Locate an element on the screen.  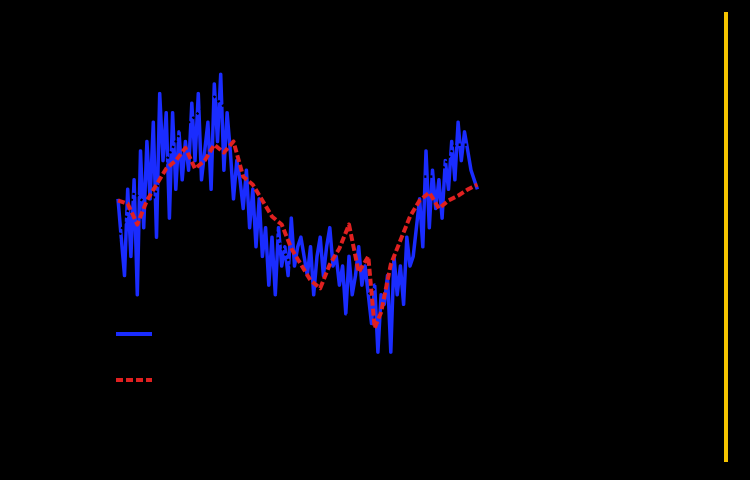
y-left-tick-label-1: 1 is located at coordinates (85, 114).